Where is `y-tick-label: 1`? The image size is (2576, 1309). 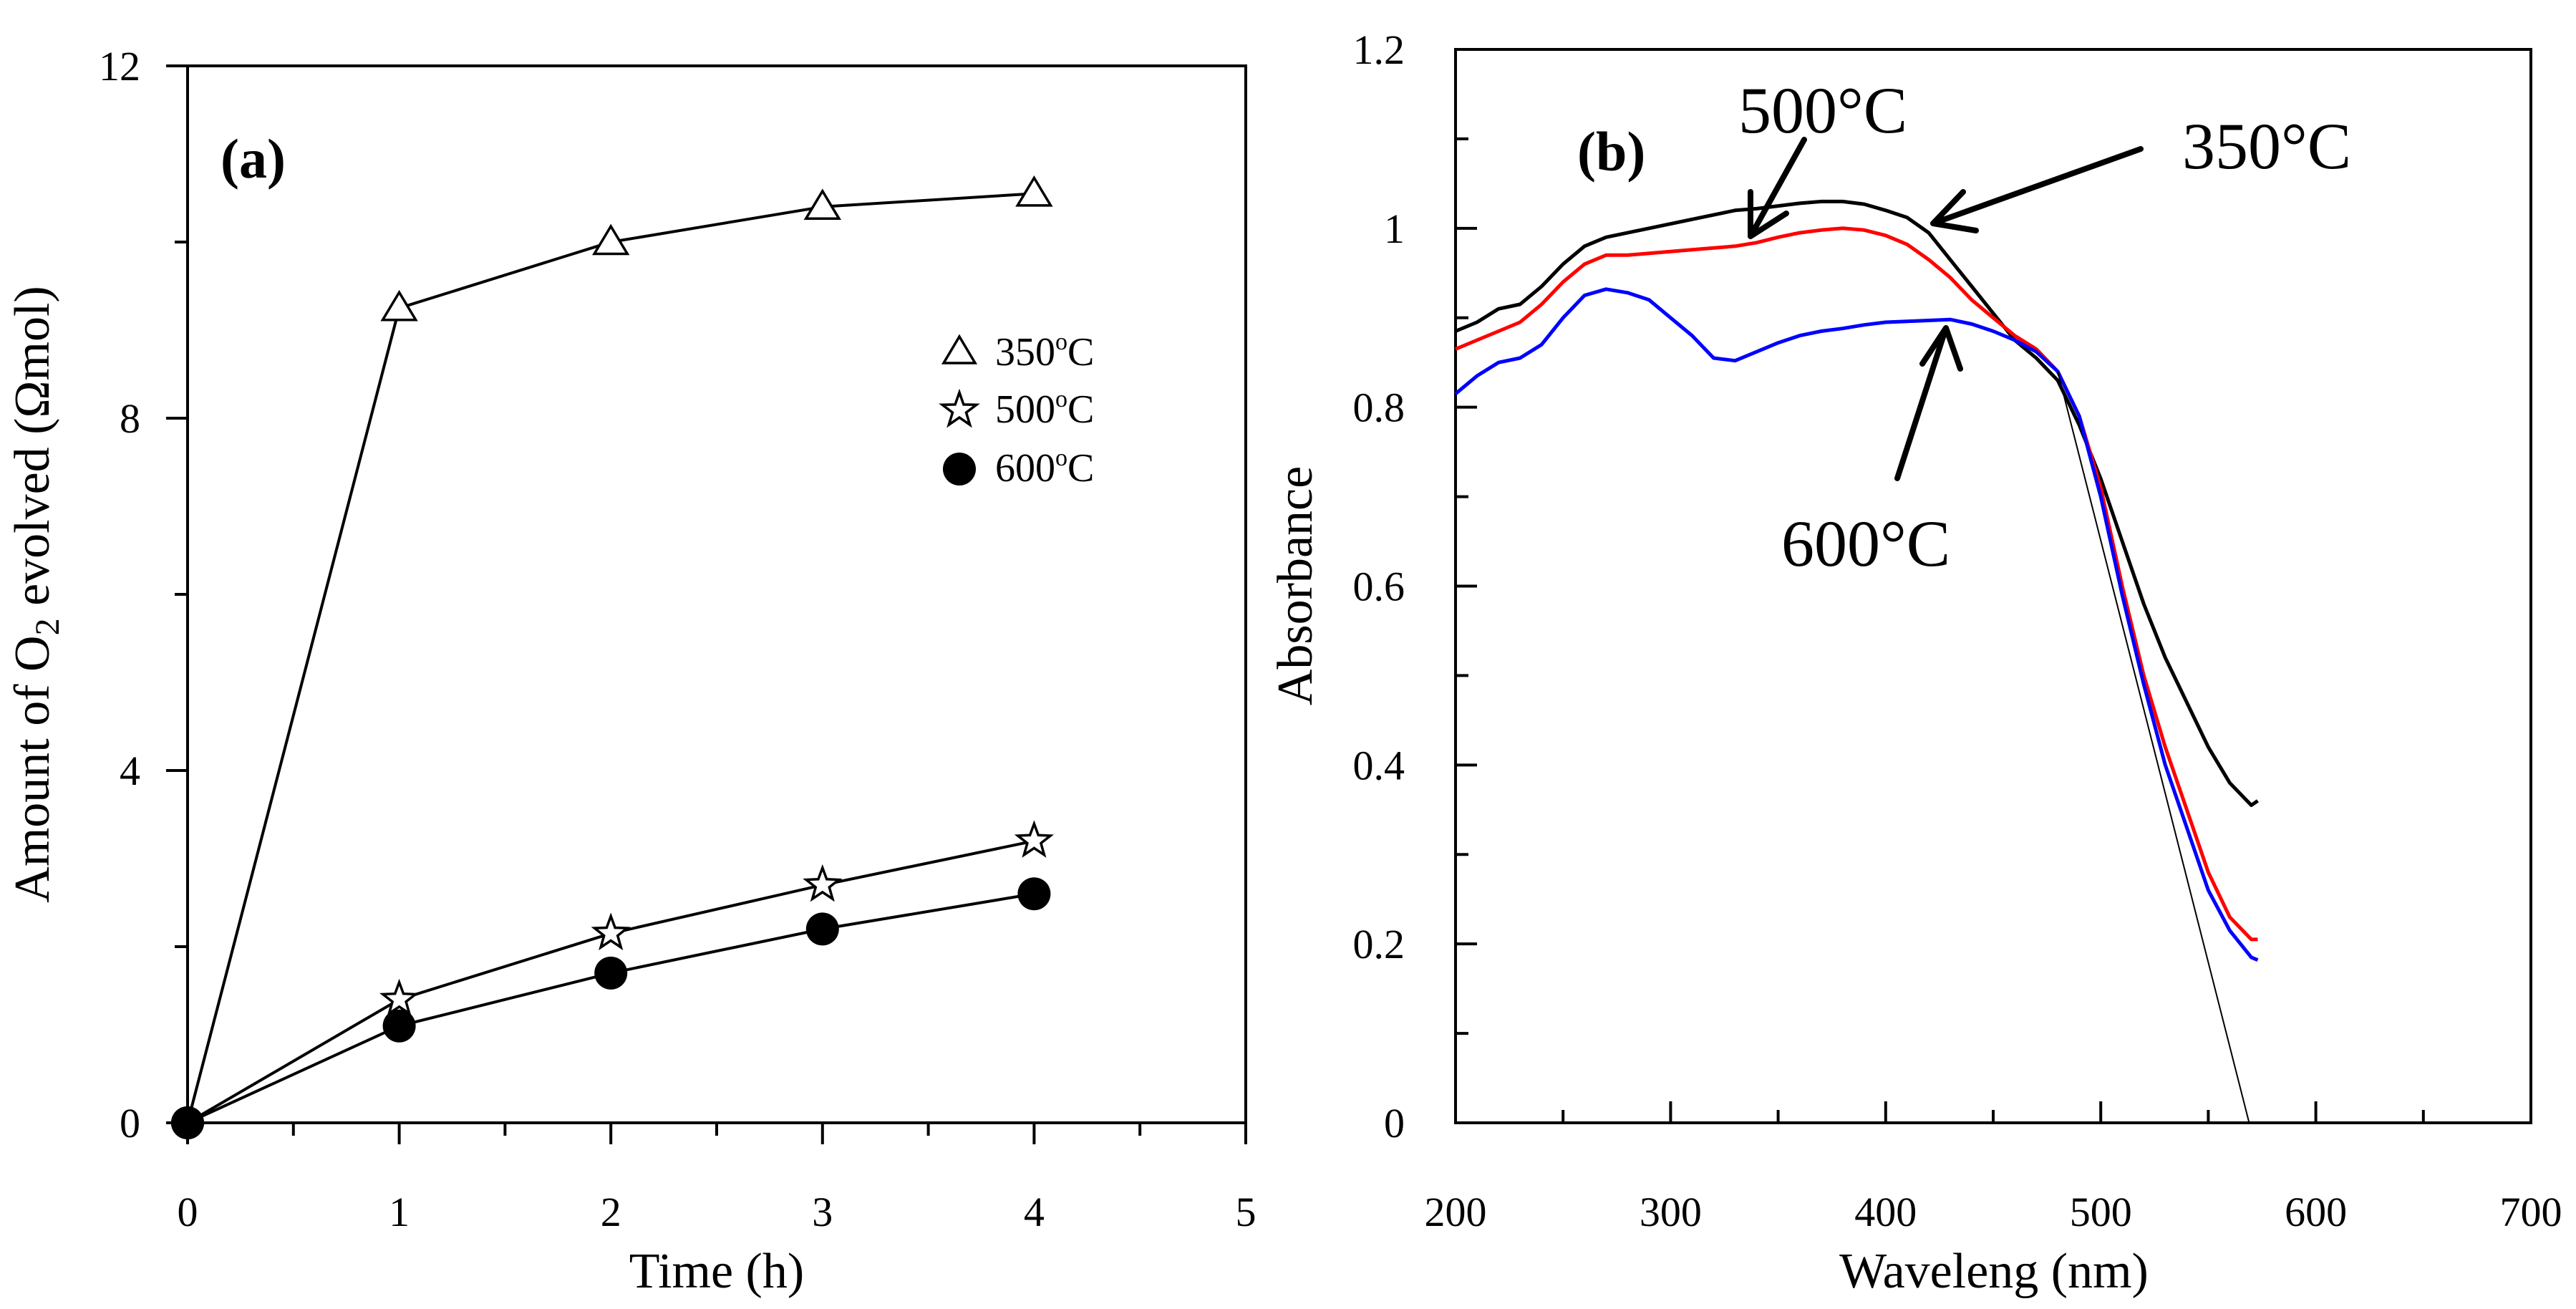
y-tick-label: 1 is located at coordinates (1395, 229).